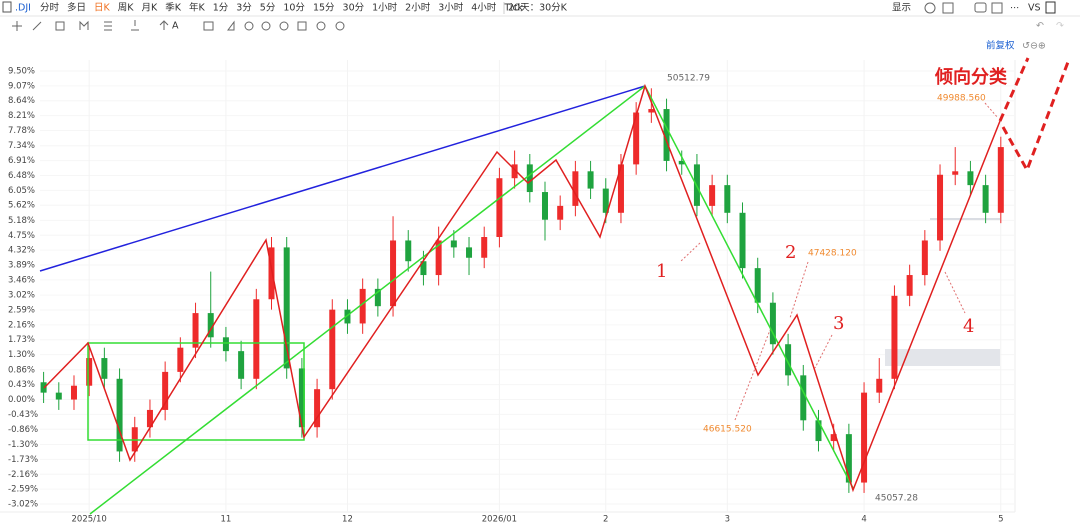 This screenshot has width=1080, height=527. I want to click on pattern-tool, so click(84, 25).